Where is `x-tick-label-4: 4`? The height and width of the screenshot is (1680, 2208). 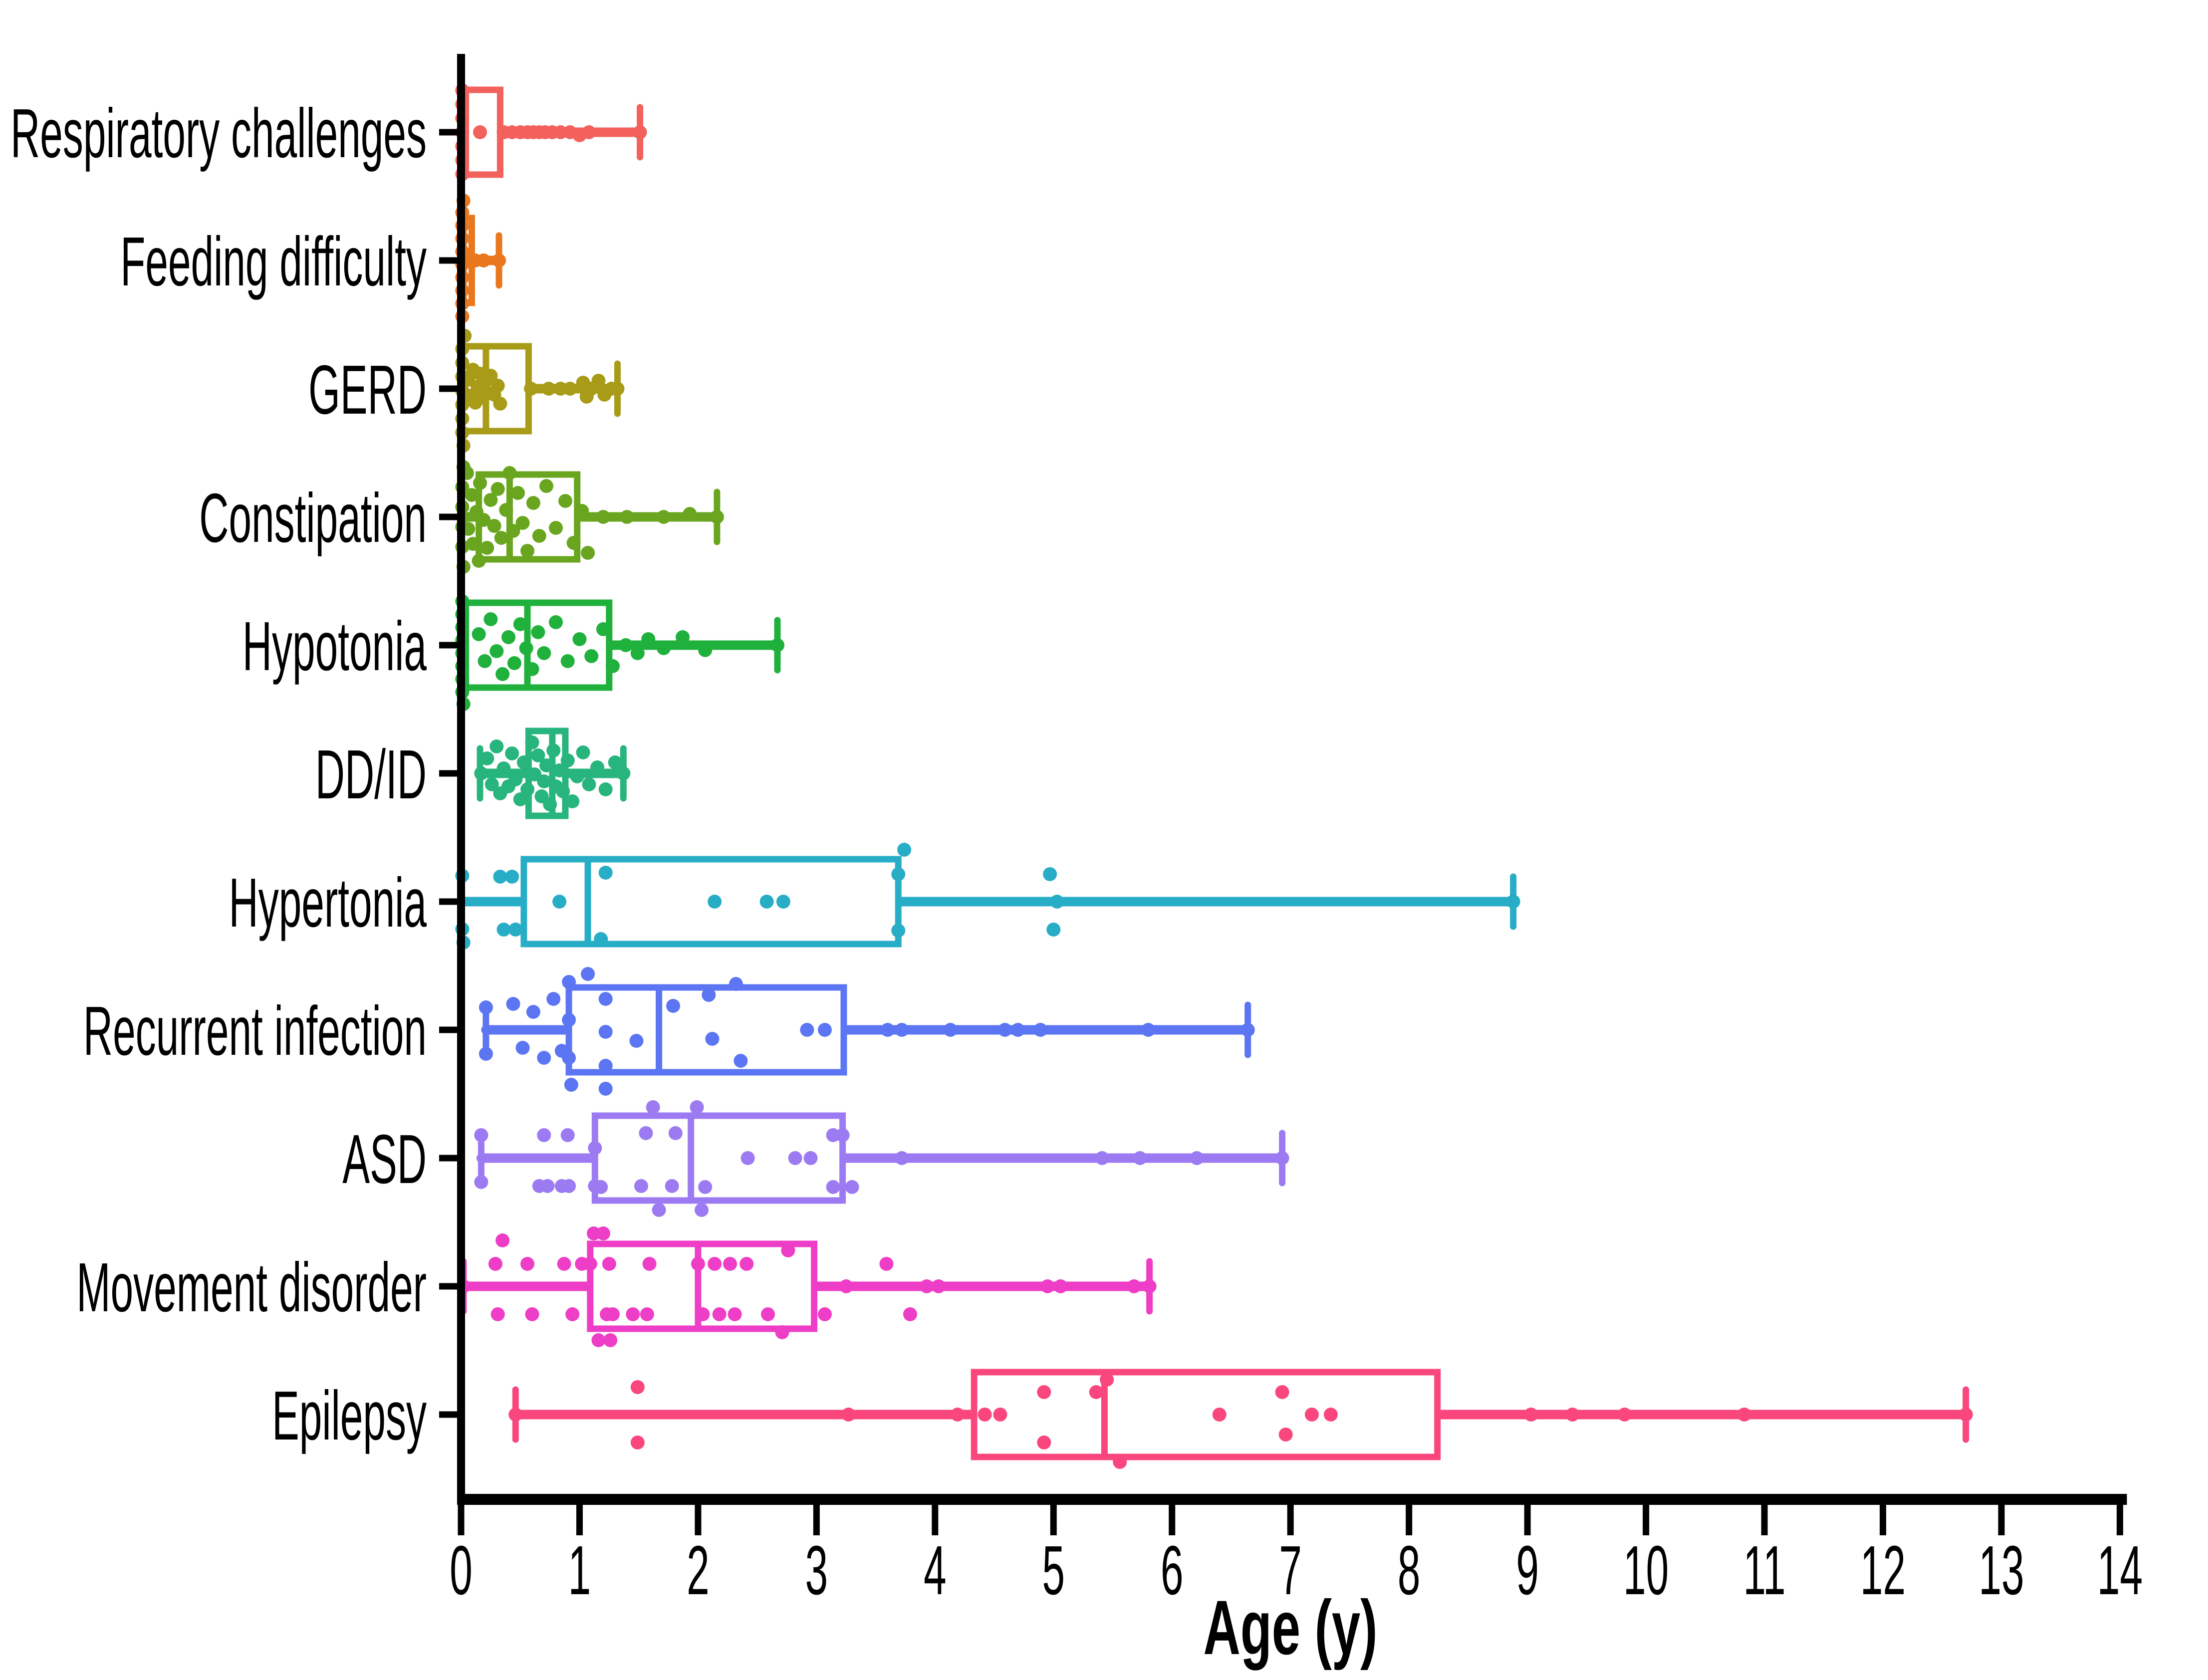
x-tick-label-4: 4 is located at coordinates (936, 1570).